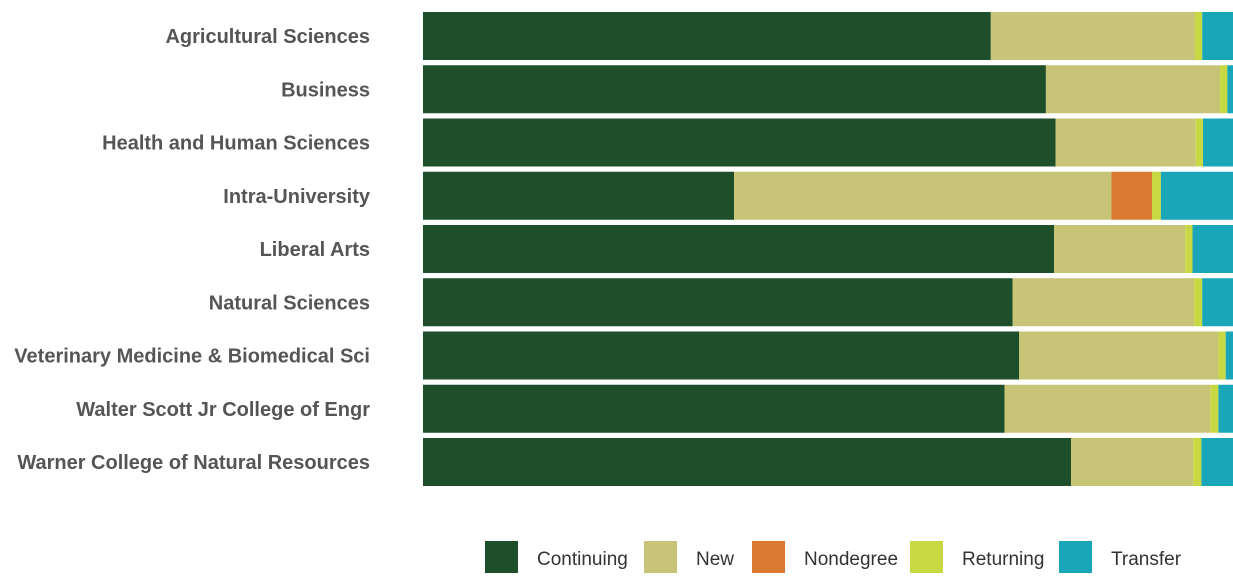 The image size is (1233, 578). I want to click on category-label-warner-college-of-natural-resources: Warner College of Natural Resources, so click(193, 463).